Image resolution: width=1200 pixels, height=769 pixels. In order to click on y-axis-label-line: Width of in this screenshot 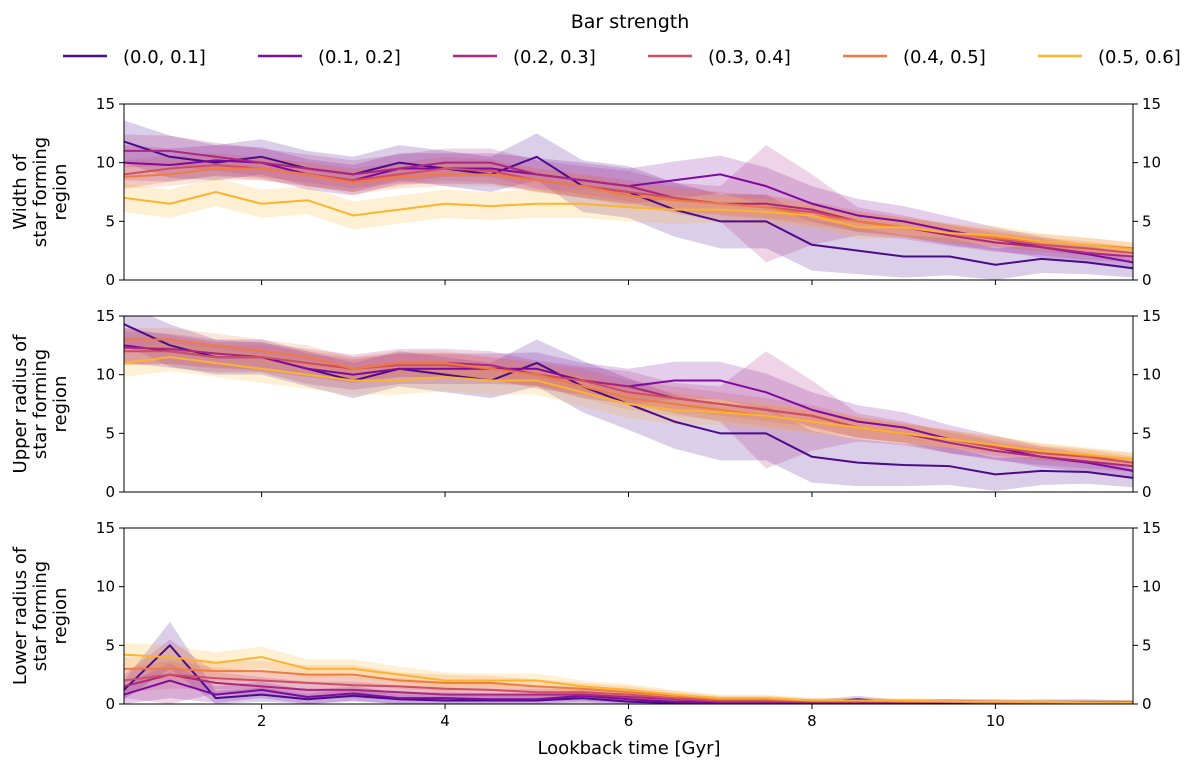, I will do `click(20, 192)`.